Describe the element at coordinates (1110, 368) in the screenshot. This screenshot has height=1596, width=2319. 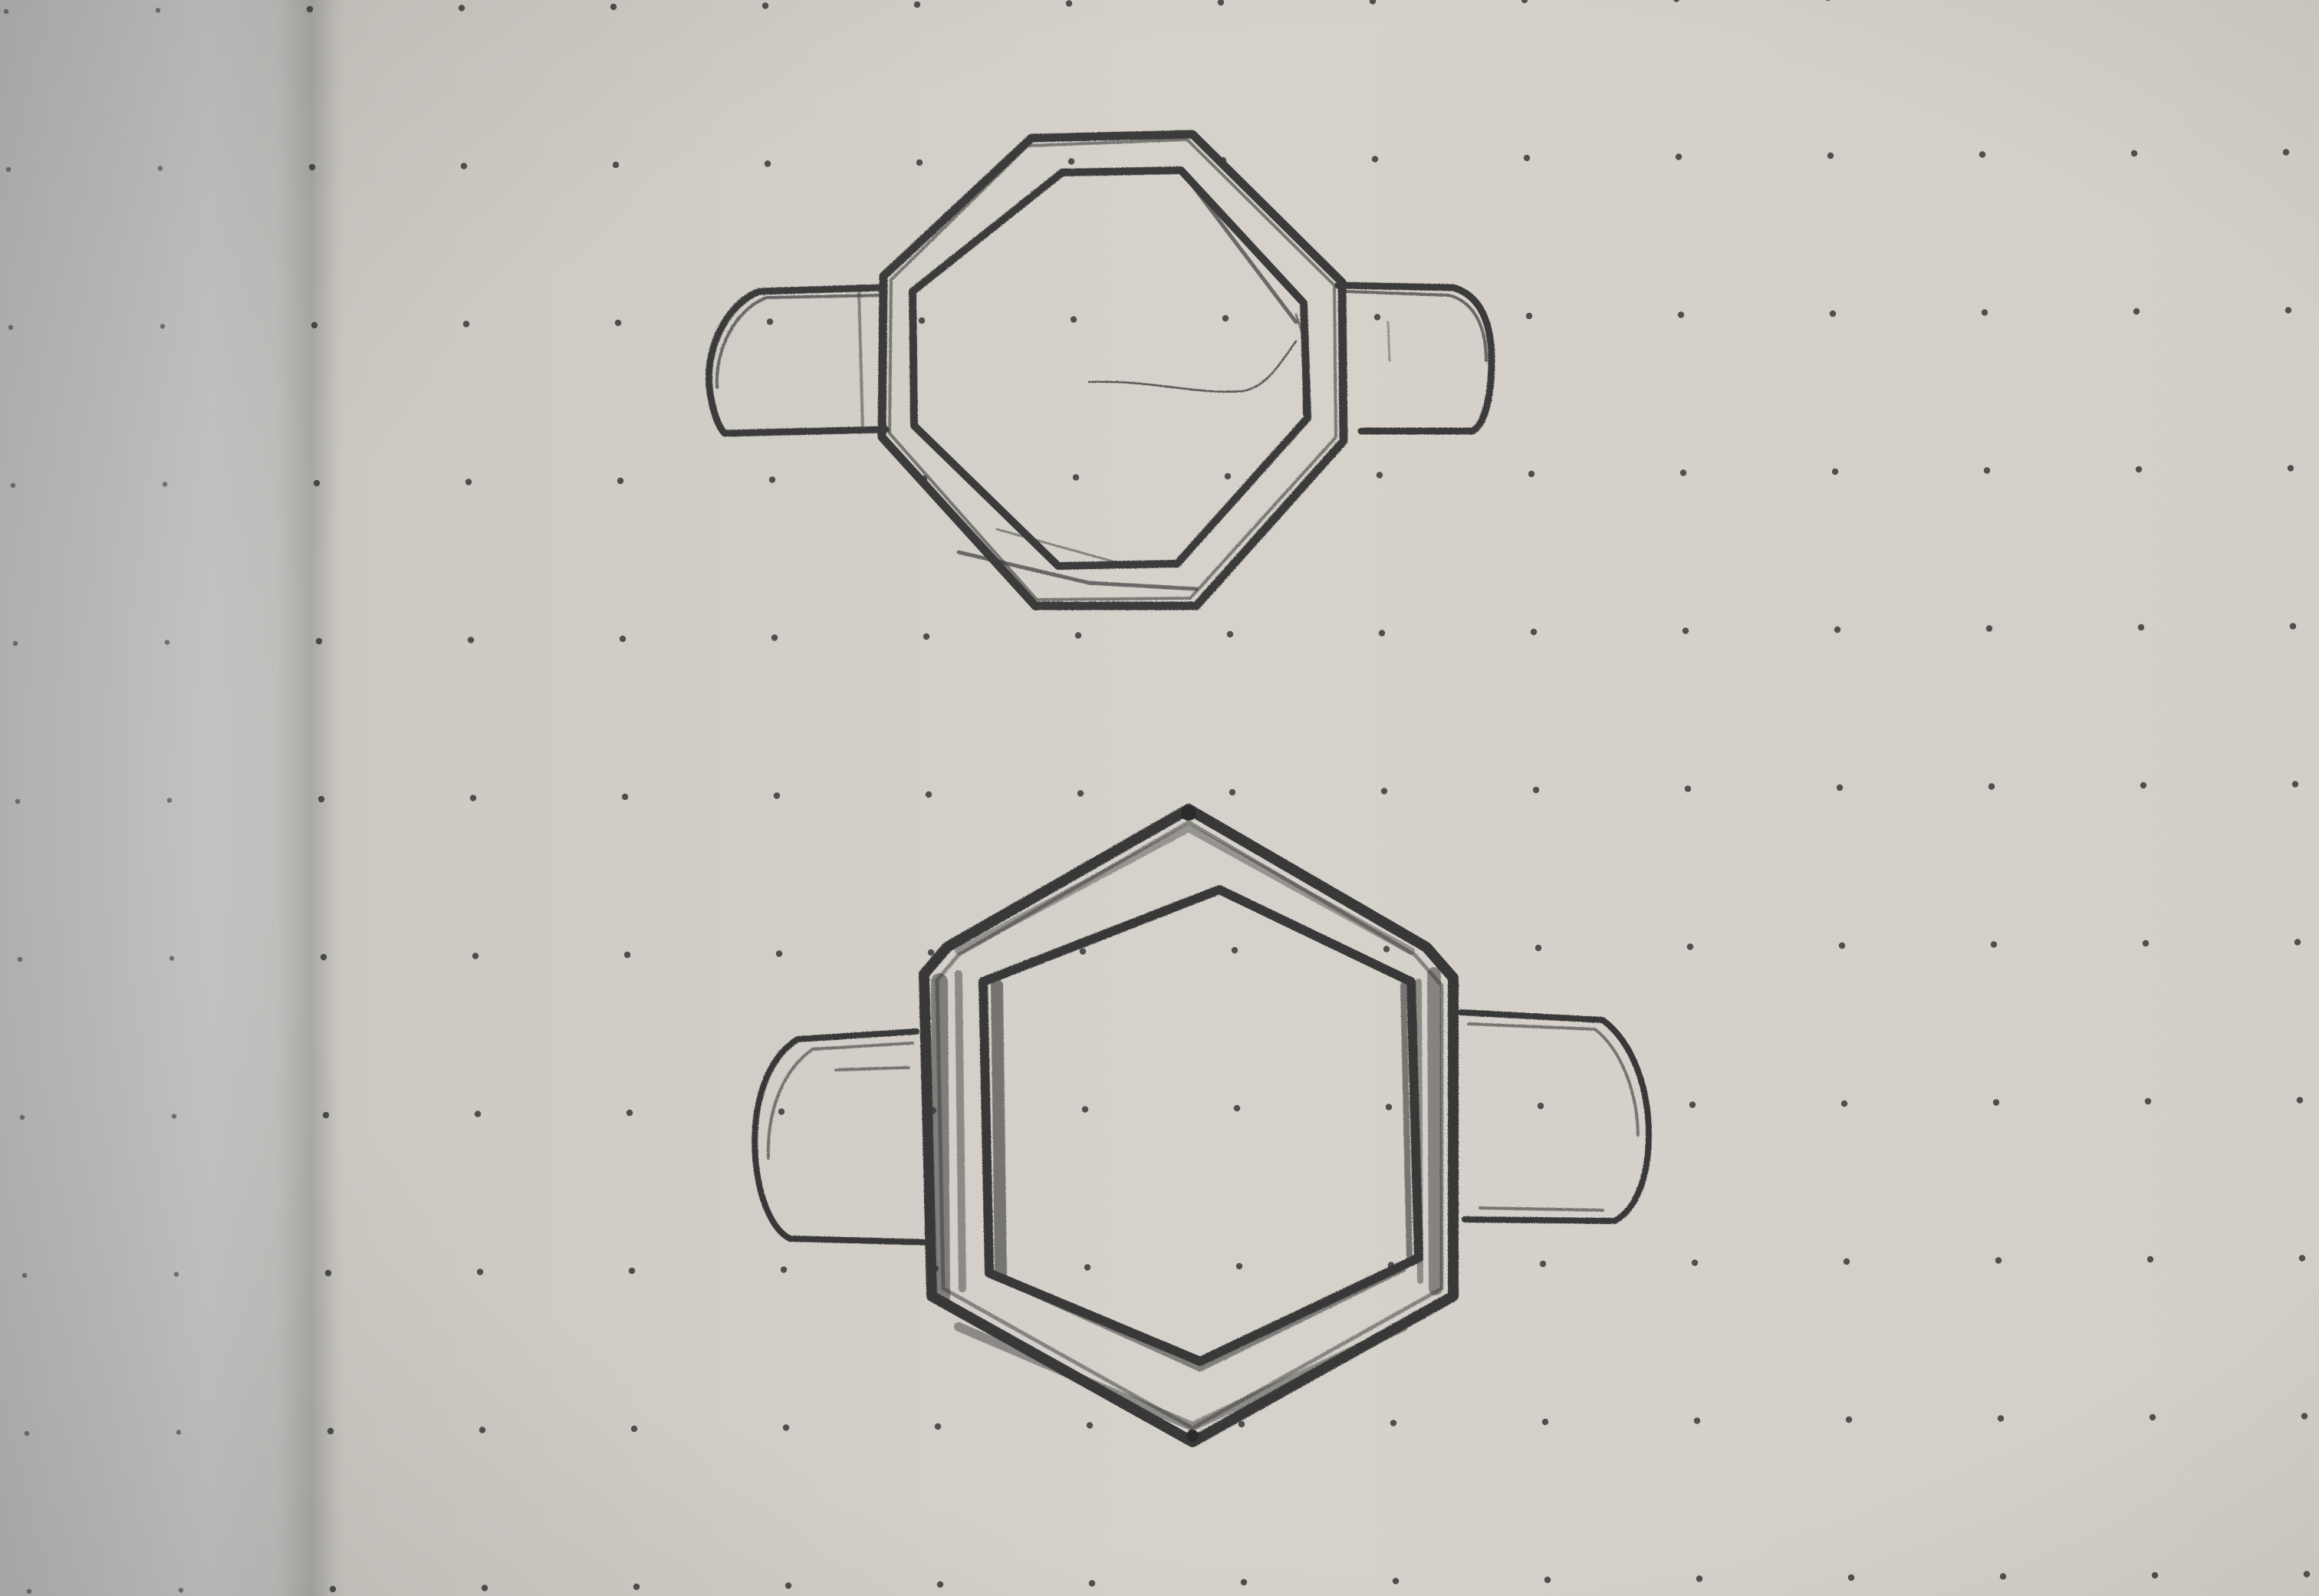
I see `octagon-inner-face` at that location.